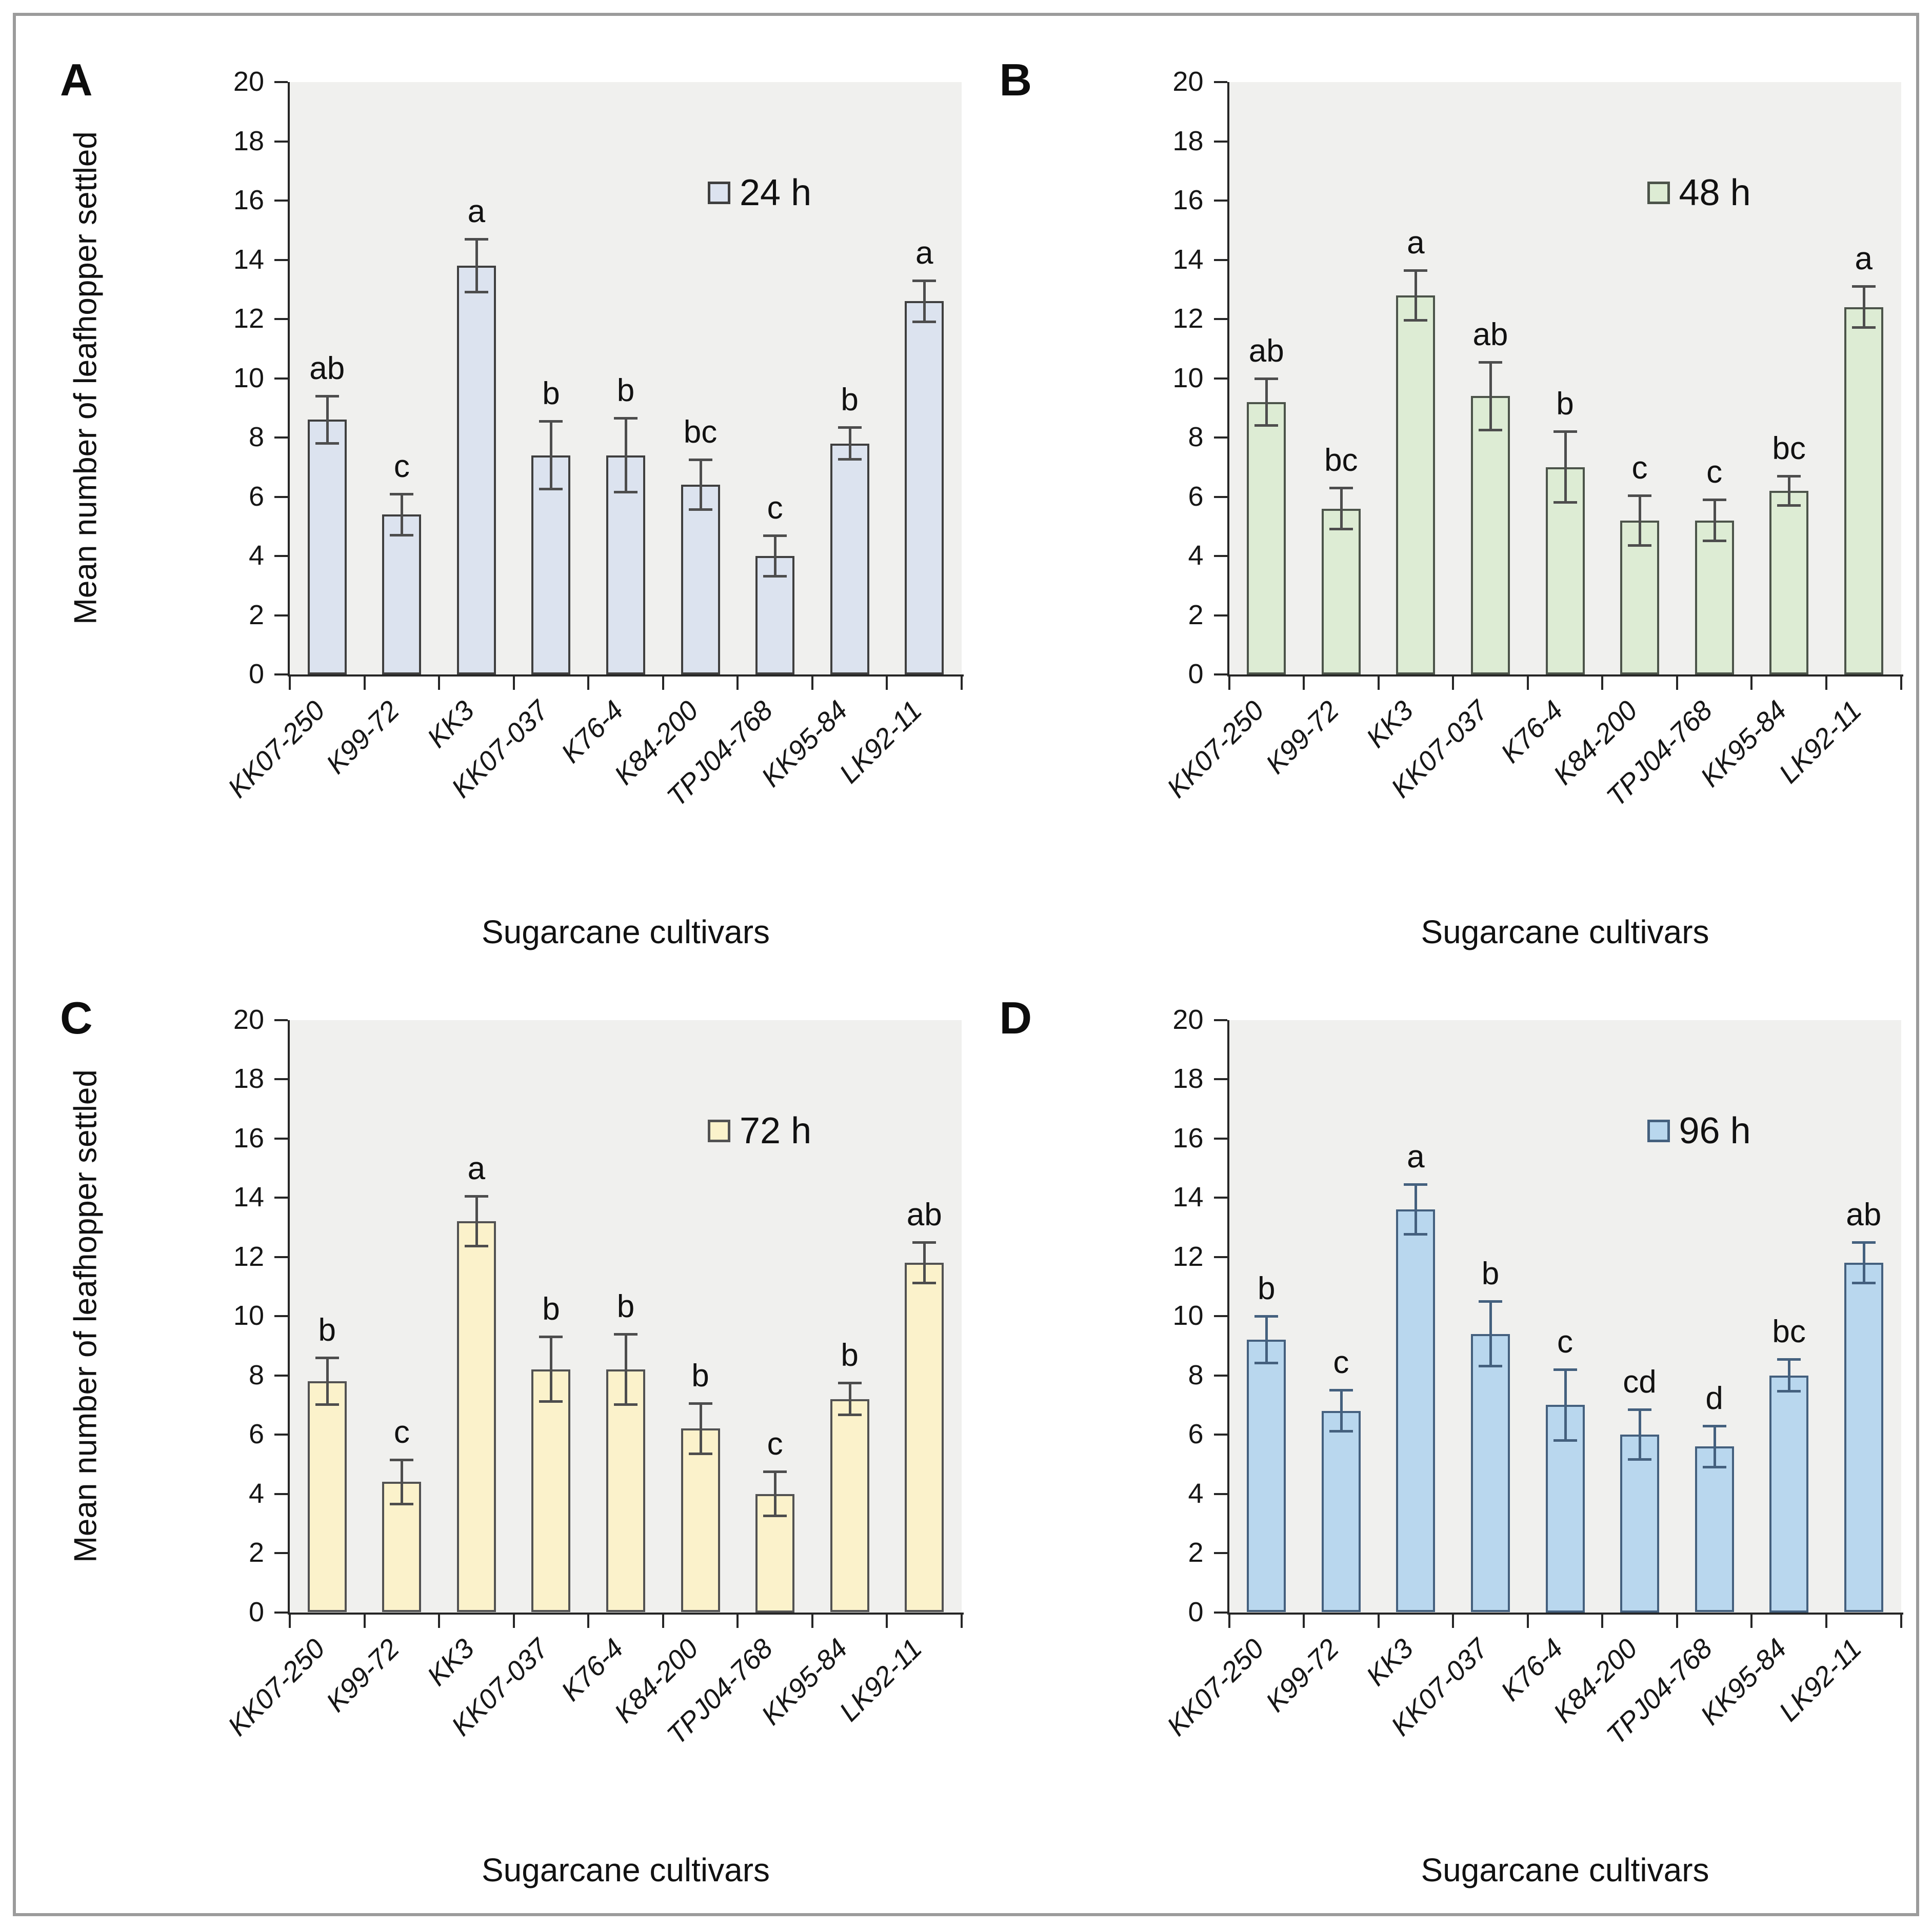  I want to click on y-tick-label: 4, so click(256, 555).